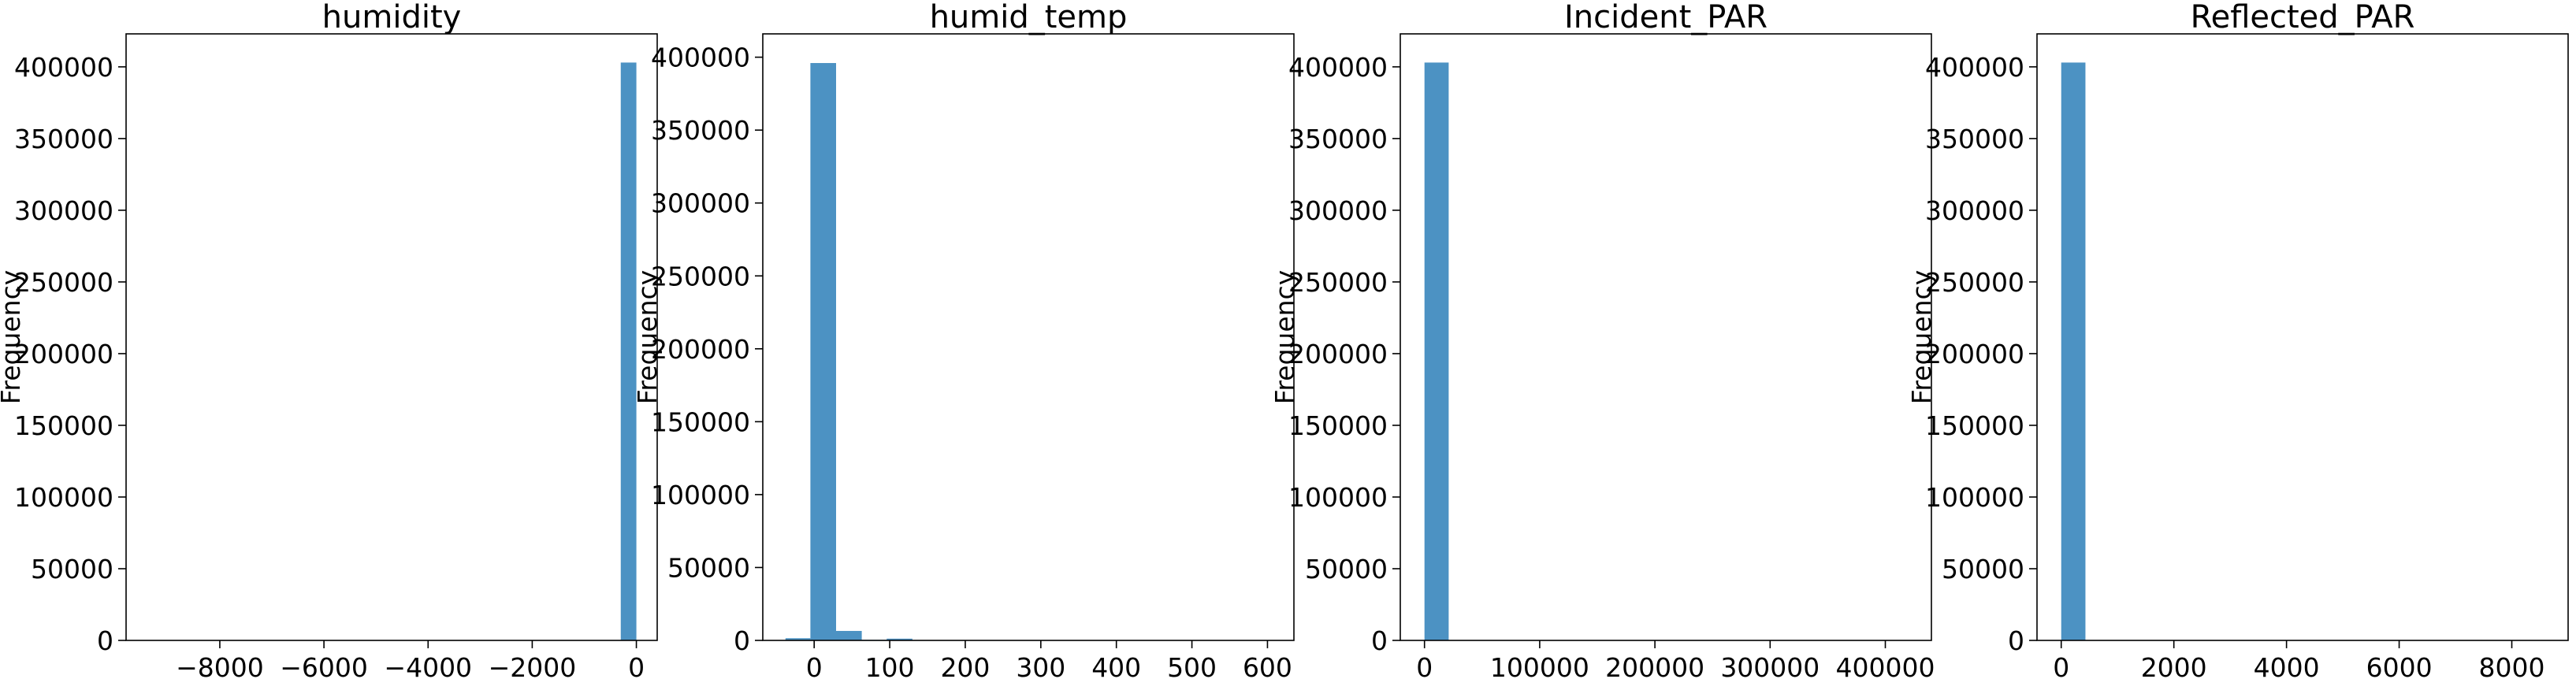 The image size is (2576, 679). What do you see at coordinates (1338, 354) in the screenshot?
I see `chart-3-ytick-label: 200000` at bounding box center [1338, 354].